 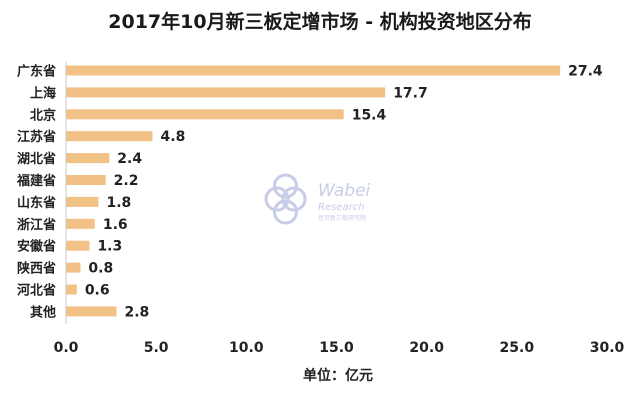 I want to click on value-label-7: 1.6, so click(x=115, y=225).